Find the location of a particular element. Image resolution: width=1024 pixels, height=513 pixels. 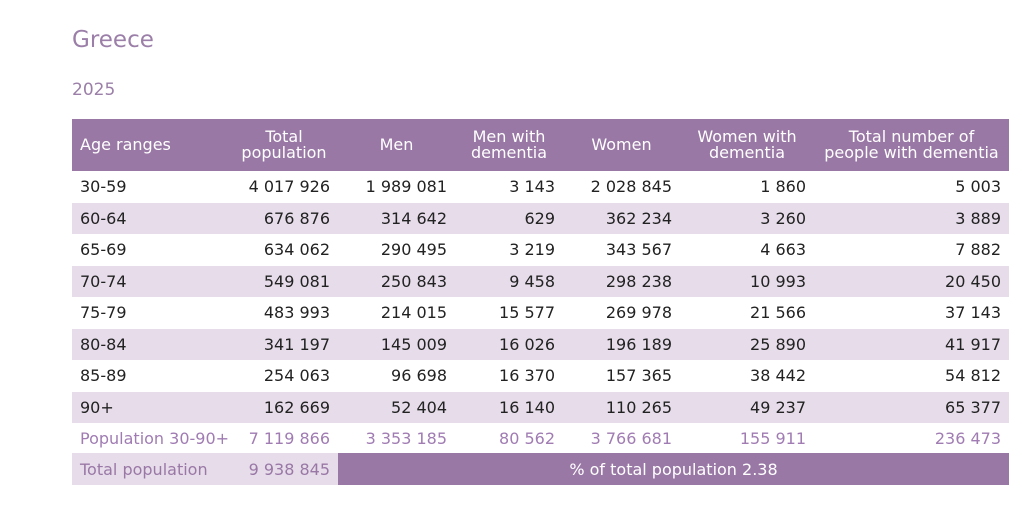

header-men-with-dementia: Men with dementia is located at coordinates (509, 145).